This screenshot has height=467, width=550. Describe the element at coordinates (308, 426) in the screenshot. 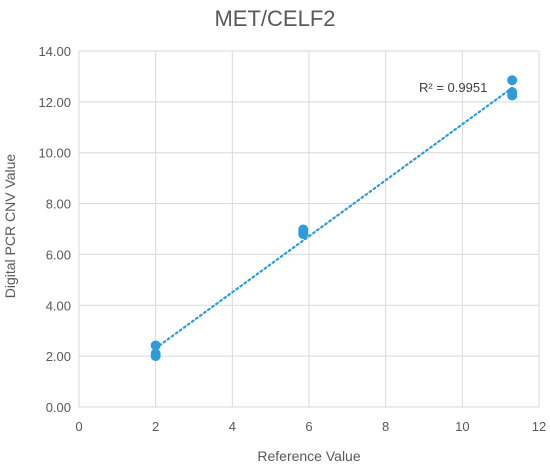

I see `x-tick-label: 6` at that location.